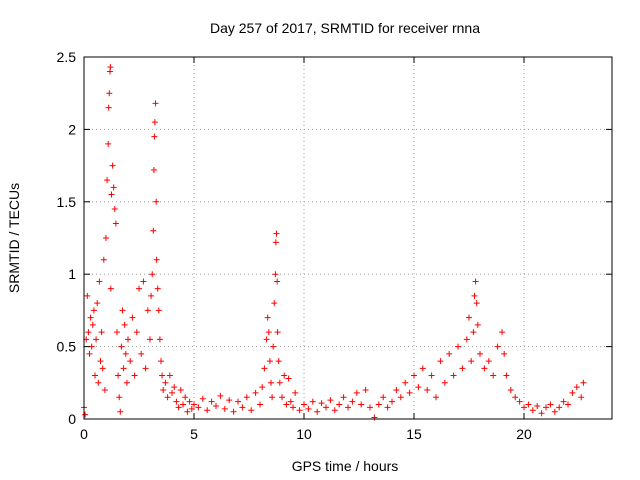 This screenshot has height=480, width=640. Describe the element at coordinates (414, 434) in the screenshot. I see `x-tick-label: 15` at that location.